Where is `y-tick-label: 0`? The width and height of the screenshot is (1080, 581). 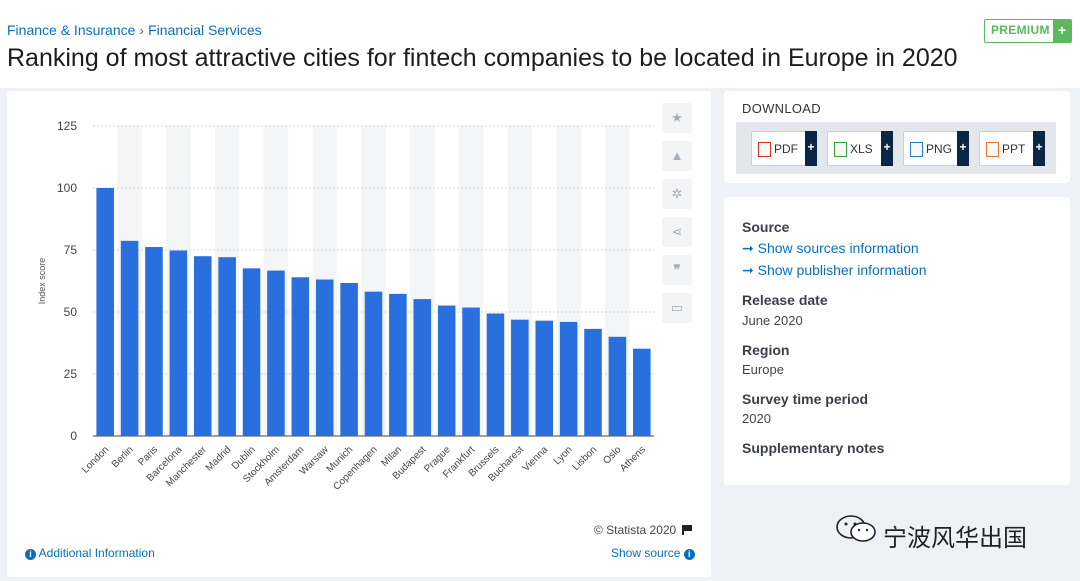
y-tick-label: 0 is located at coordinates (73, 436).